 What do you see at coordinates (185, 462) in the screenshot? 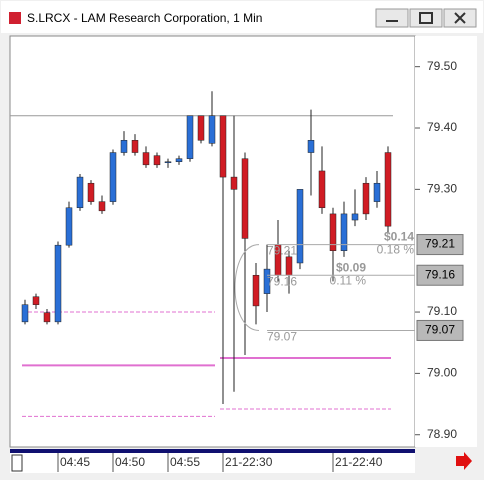
I see `x-tick-label: 04:55` at bounding box center [185, 462].